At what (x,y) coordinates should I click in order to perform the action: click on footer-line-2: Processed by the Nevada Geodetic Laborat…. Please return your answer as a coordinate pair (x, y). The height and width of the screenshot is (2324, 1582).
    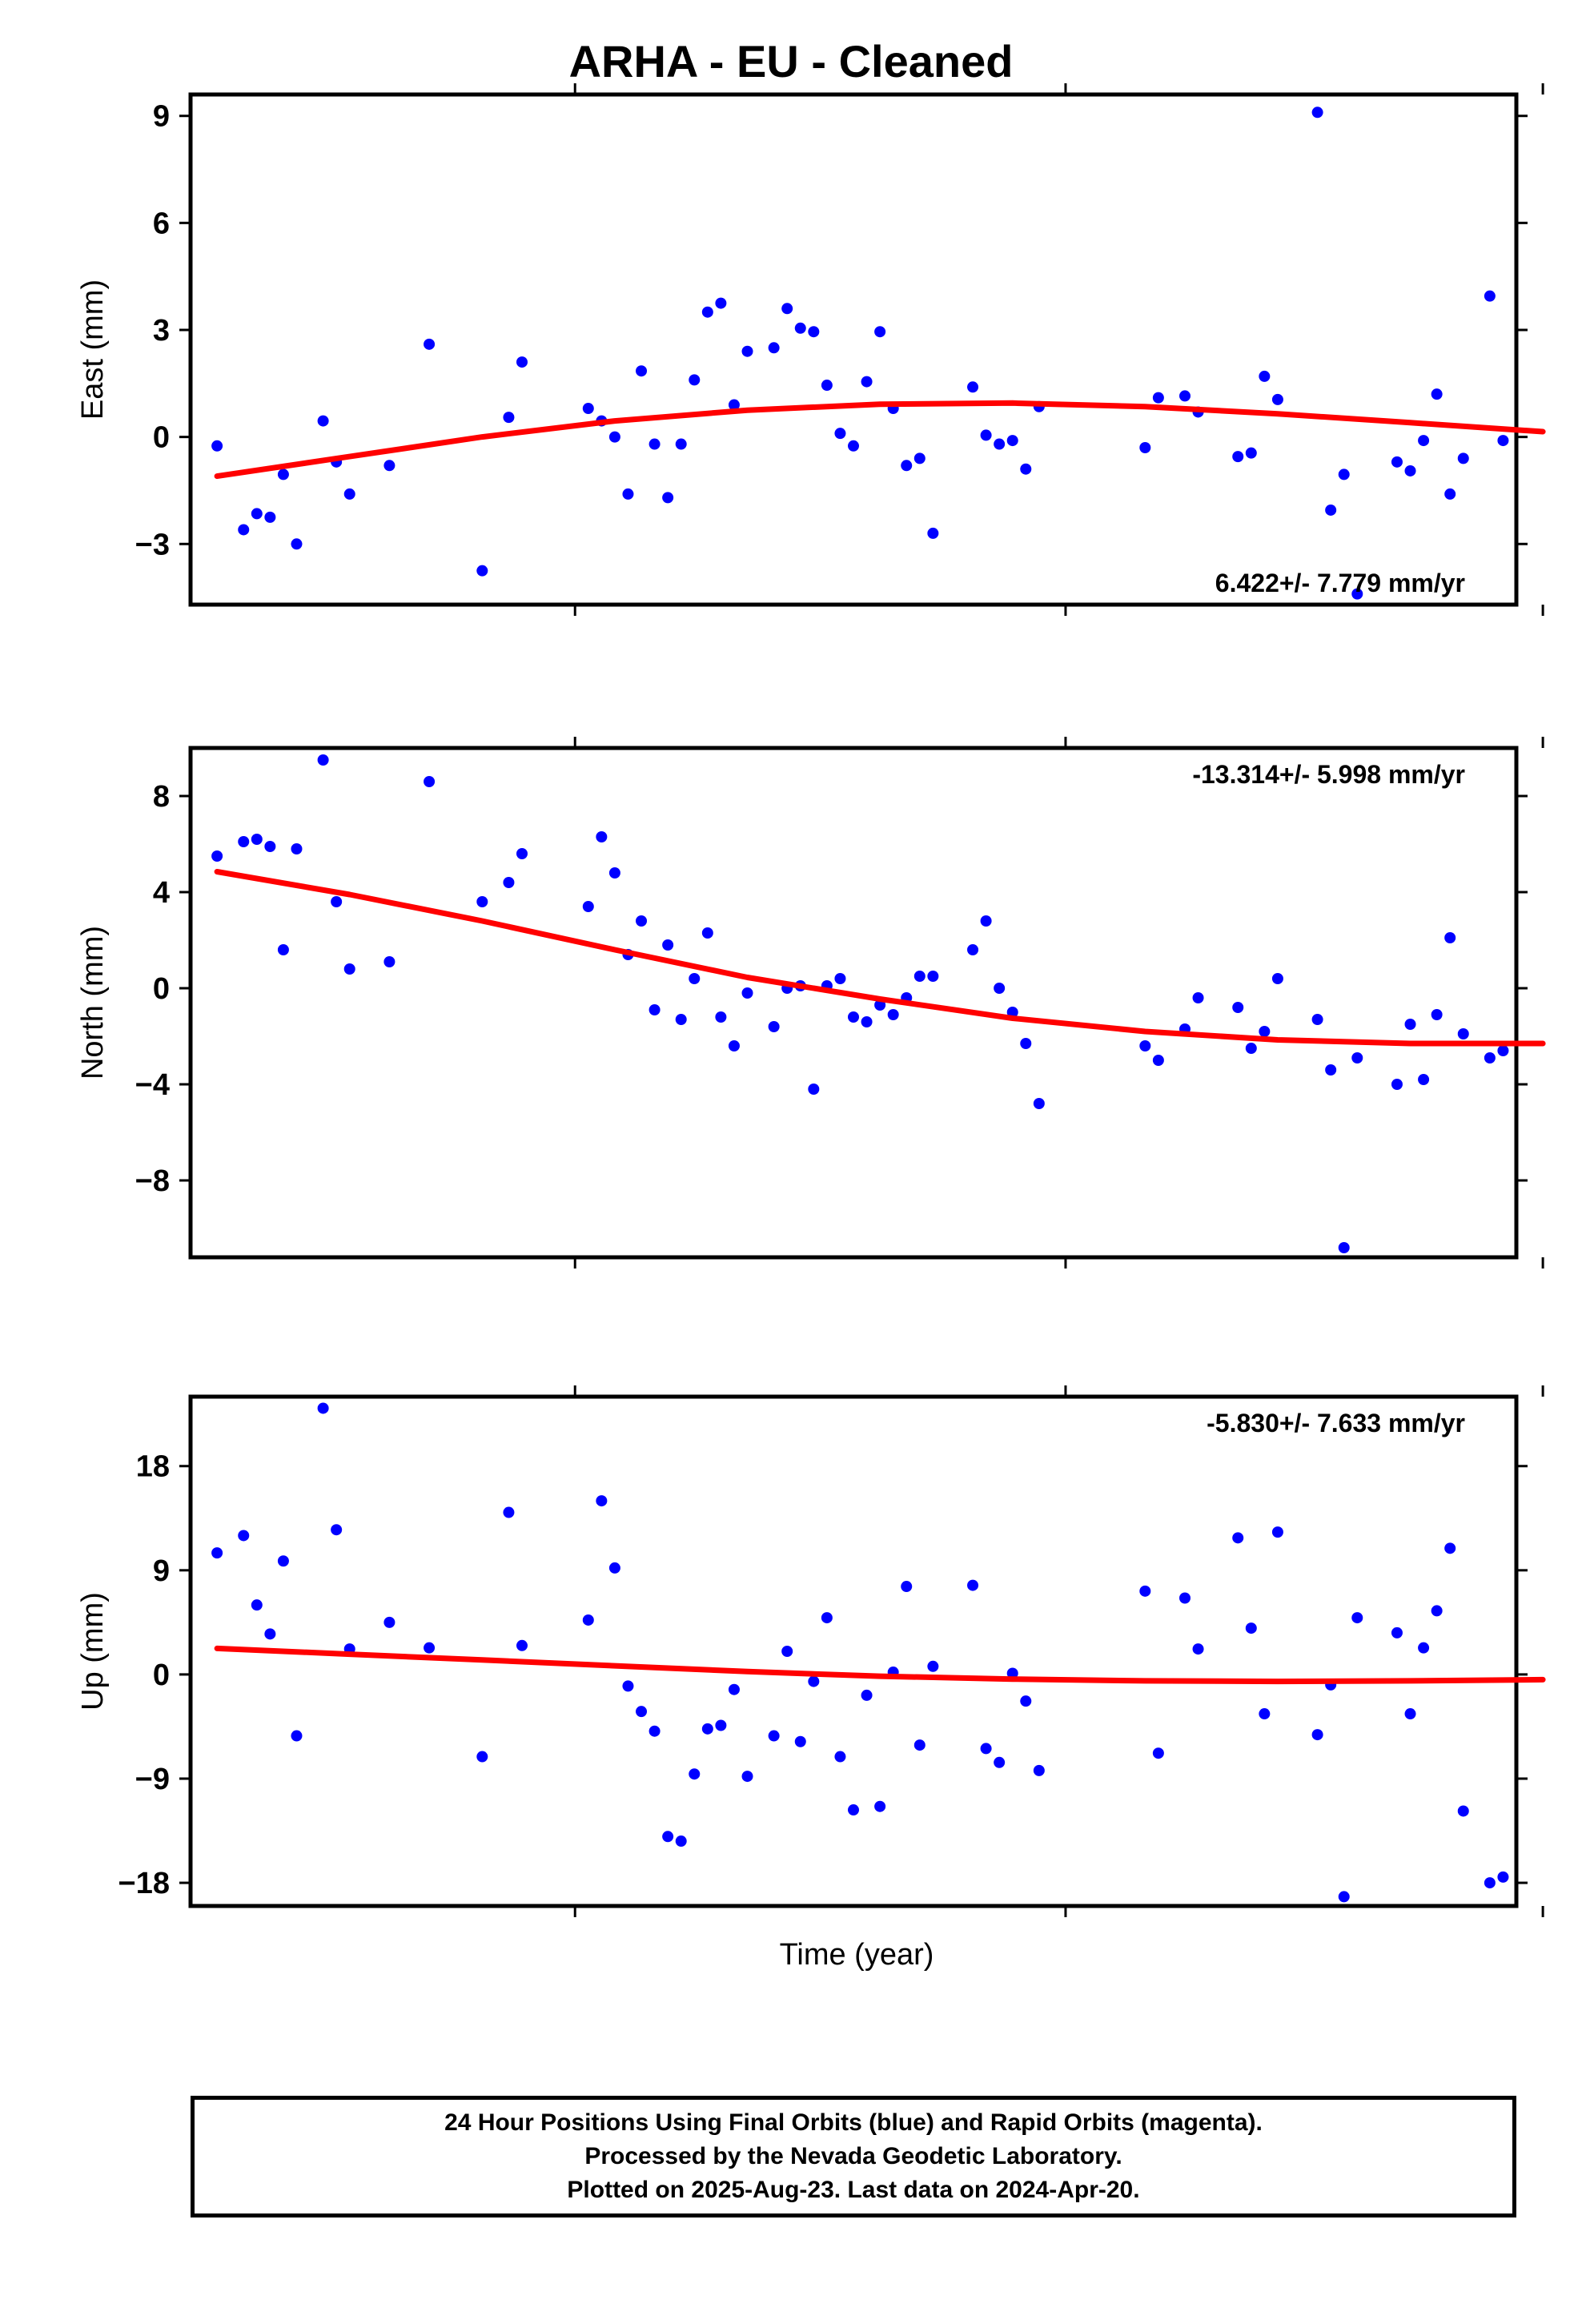
    Looking at the image, I should click on (853, 2156).